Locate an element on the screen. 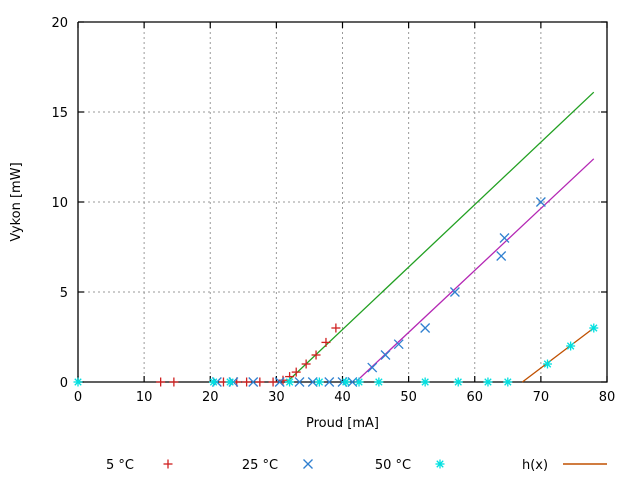 Image resolution: width=640 pixels, height=480 pixels. legend-label-1: 25 °C is located at coordinates (260, 465).